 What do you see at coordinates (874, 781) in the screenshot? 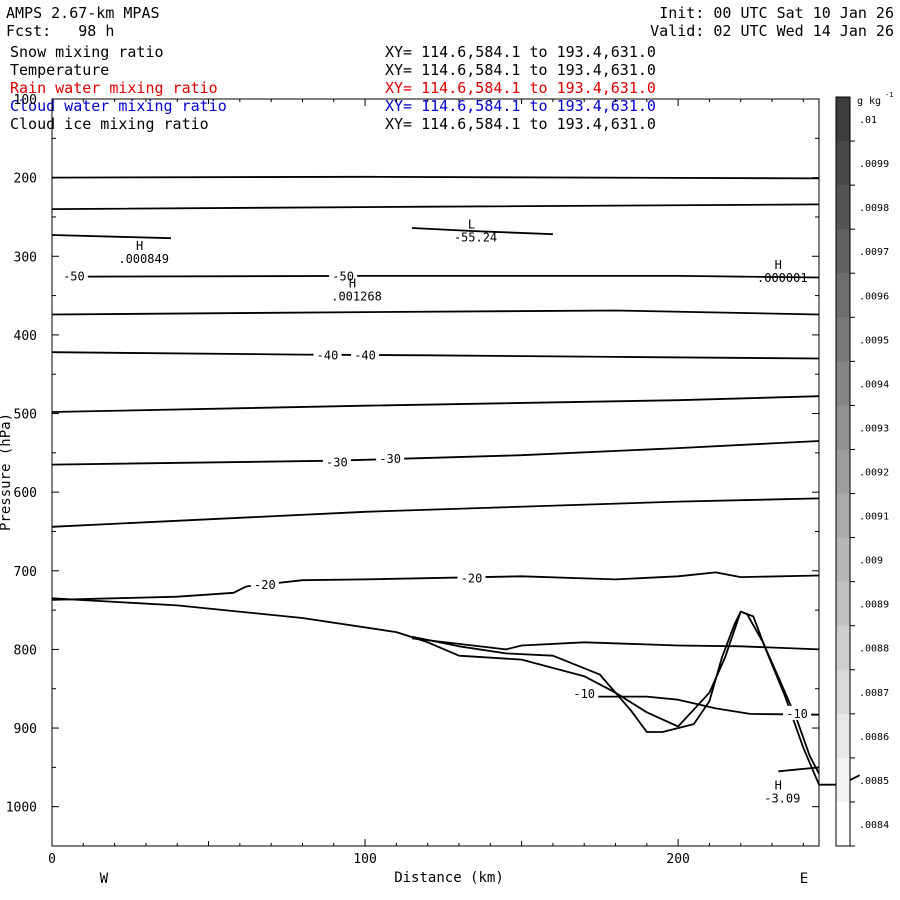
I see `colorbar-label: .0085` at bounding box center [874, 781].